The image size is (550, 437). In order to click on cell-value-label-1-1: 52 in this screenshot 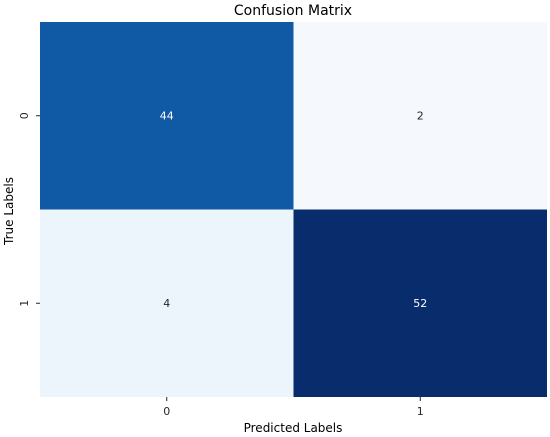, I will do `click(420, 303)`.